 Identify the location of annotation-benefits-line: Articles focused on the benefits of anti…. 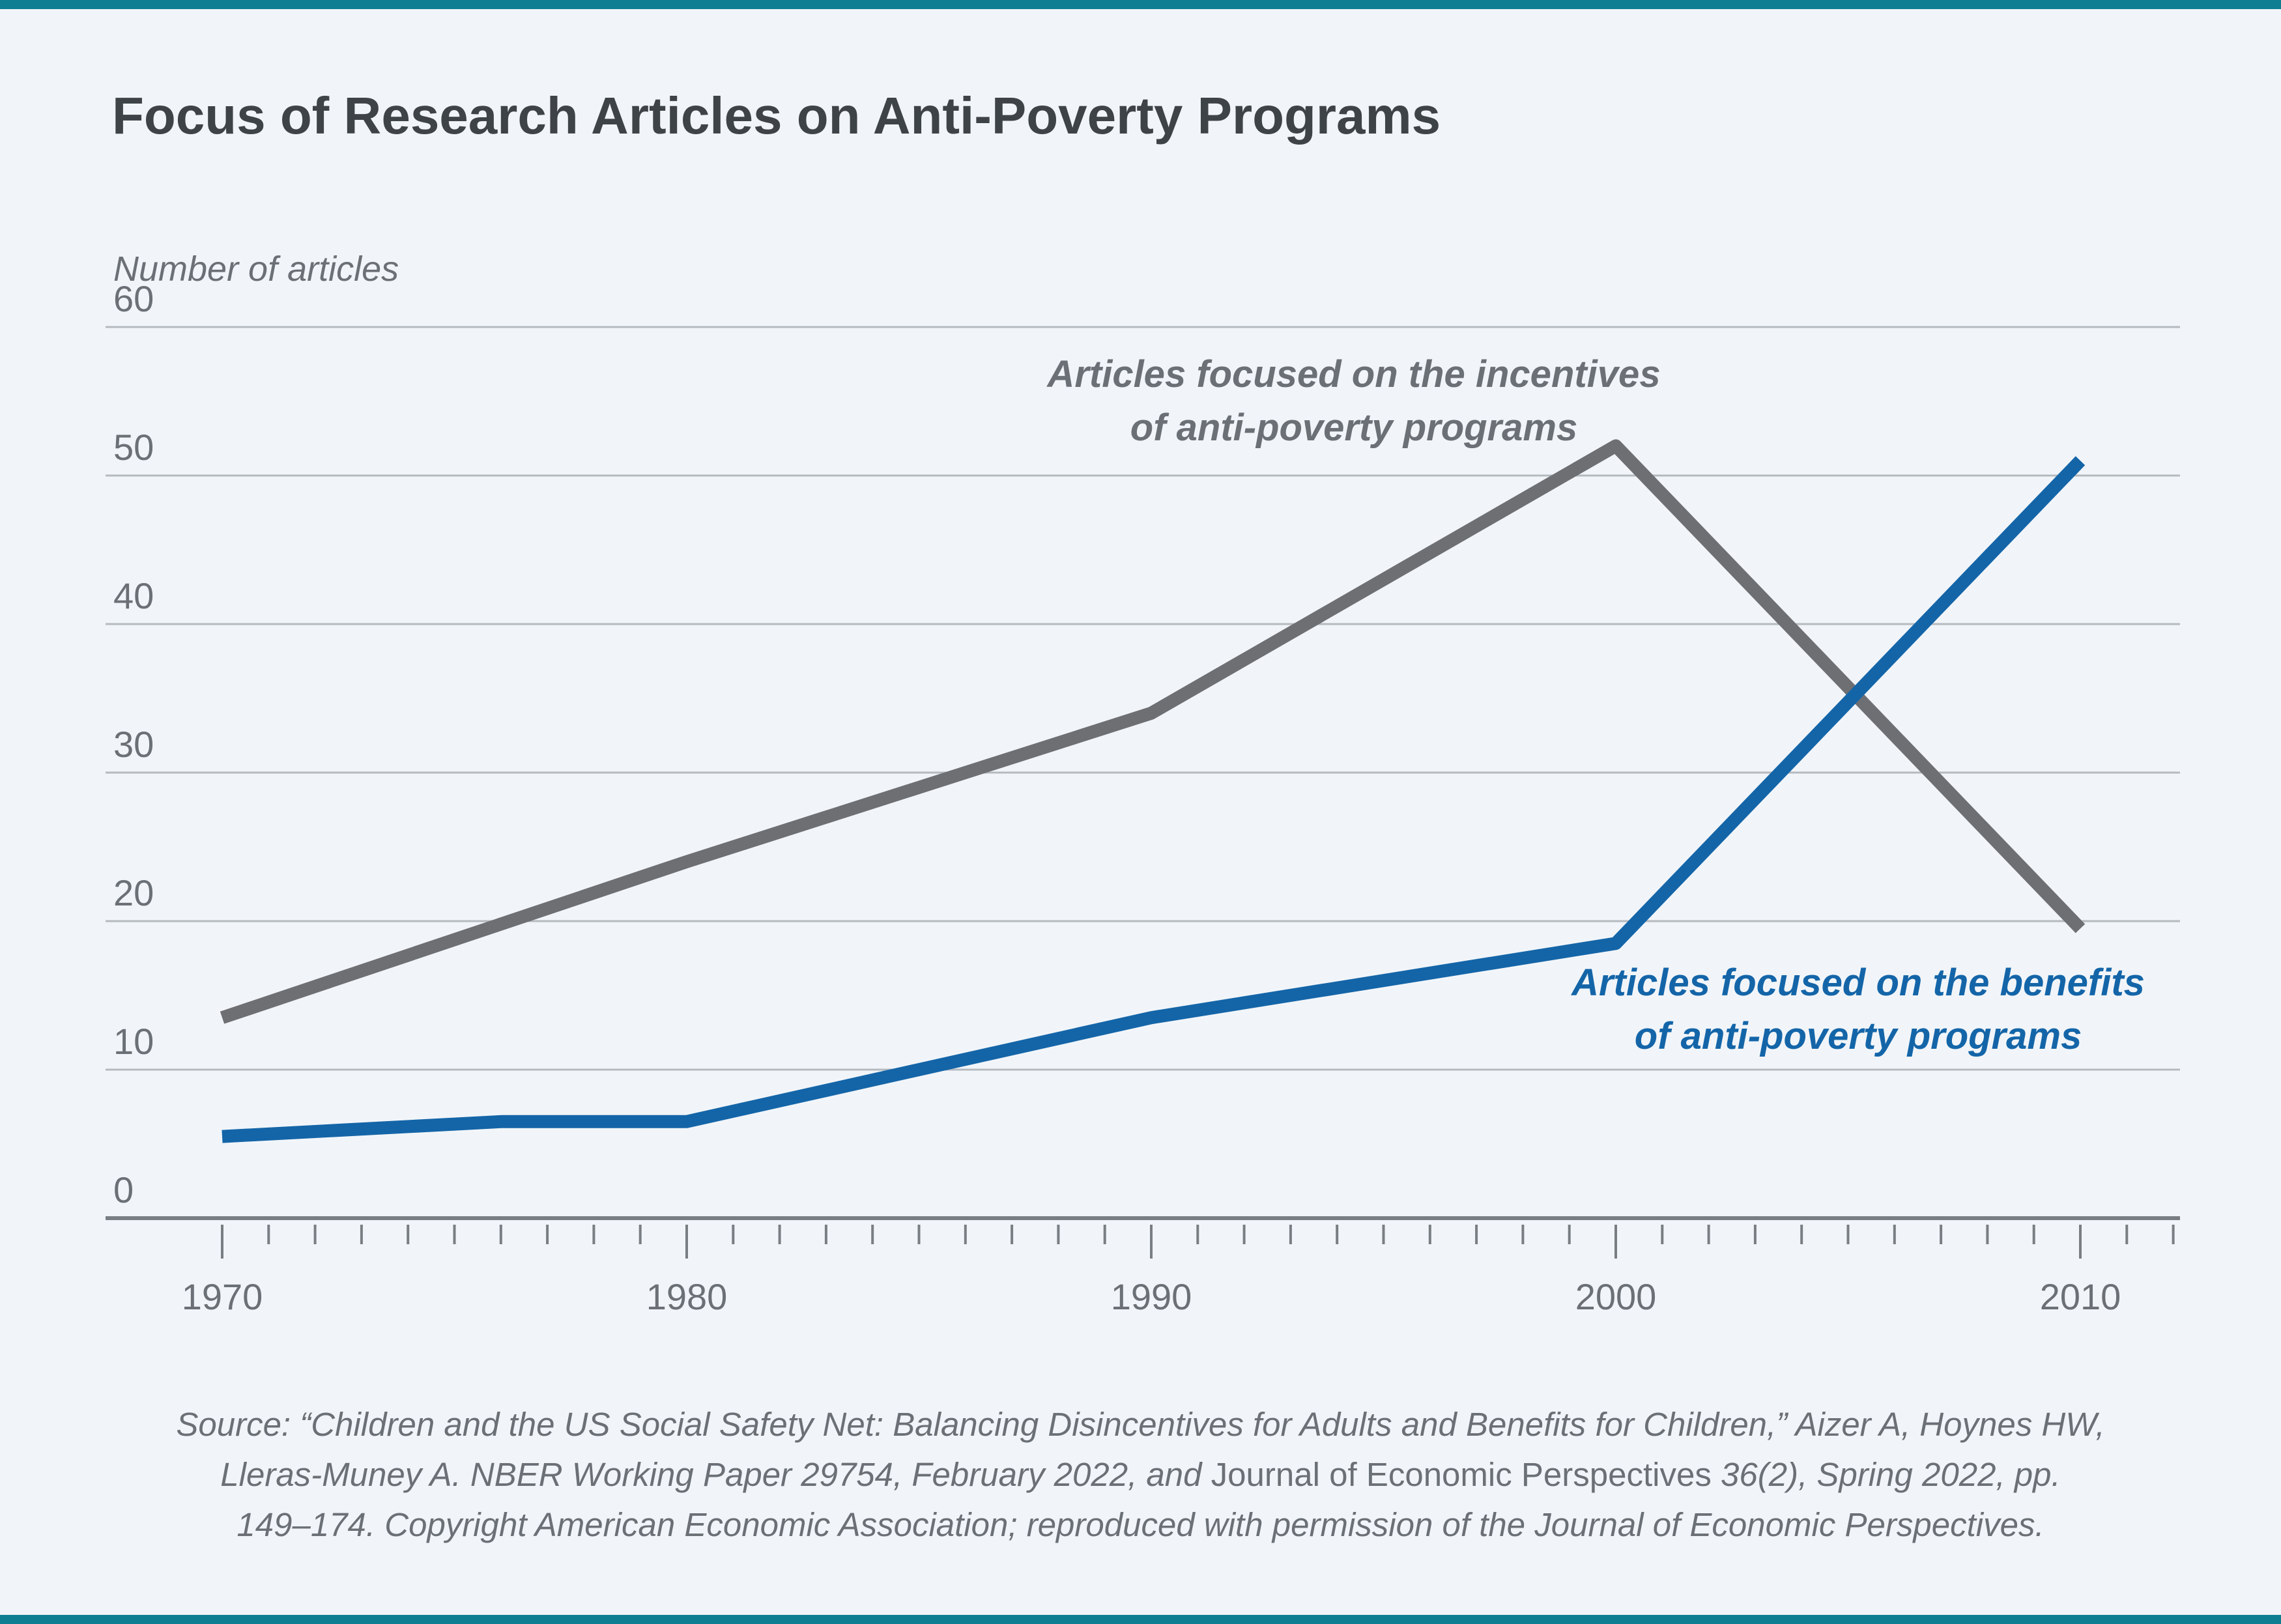
(1858, 1009).